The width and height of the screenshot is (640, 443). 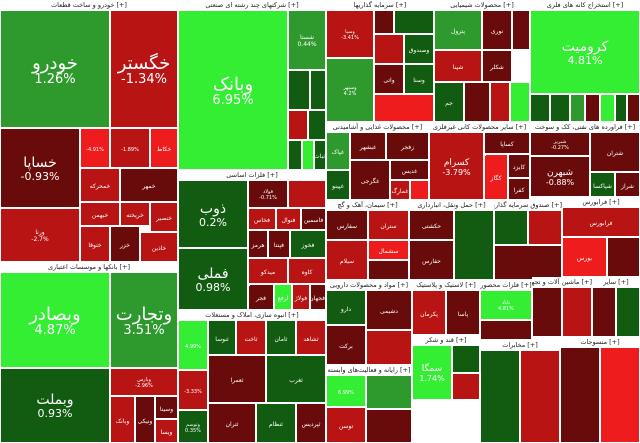 I want to click on stock-tile: 4.99%, so click(x=193, y=345).